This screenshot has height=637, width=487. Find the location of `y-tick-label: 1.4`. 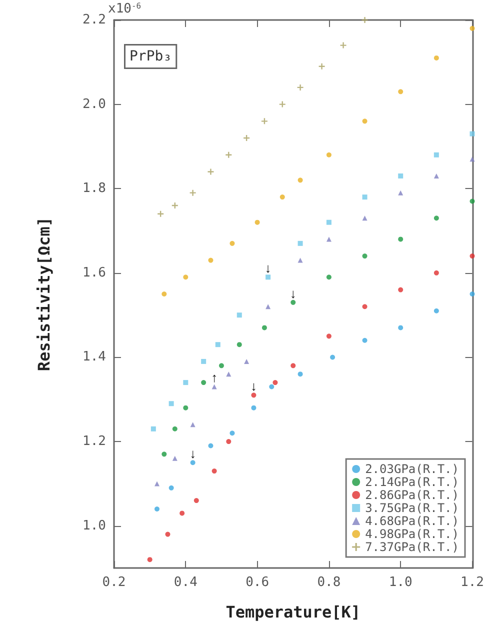

y-tick-label: 1.4 is located at coordinates (94, 357).